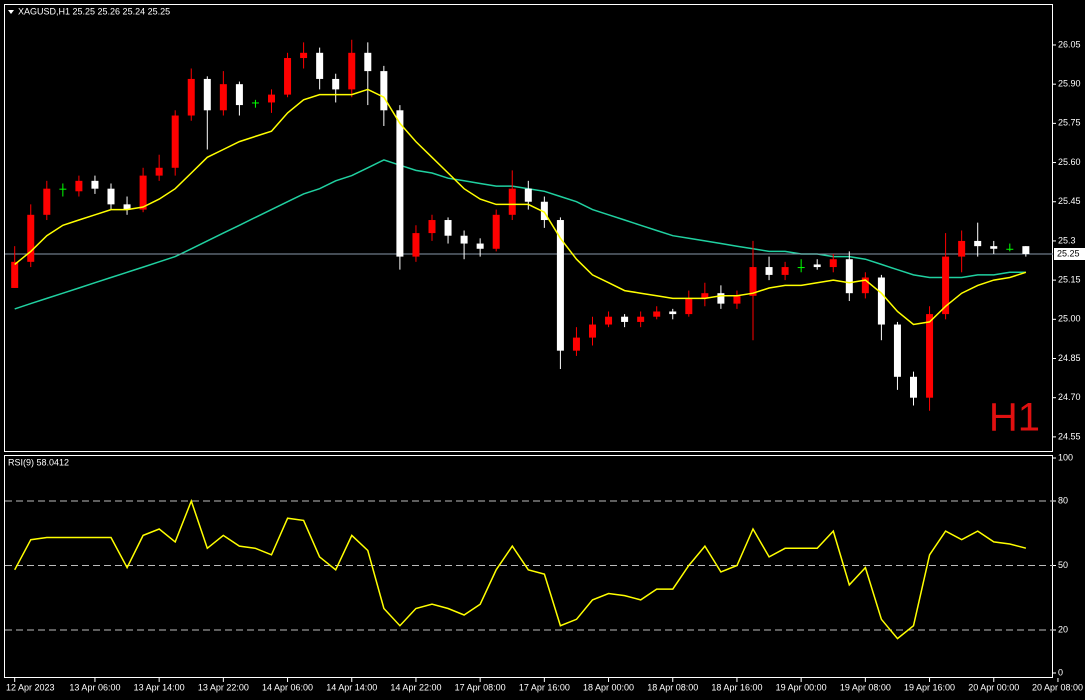  What do you see at coordinates (929, 687) in the screenshot?
I see `x-tick-label: 19 Apr 16:00` at bounding box center [929, 687].